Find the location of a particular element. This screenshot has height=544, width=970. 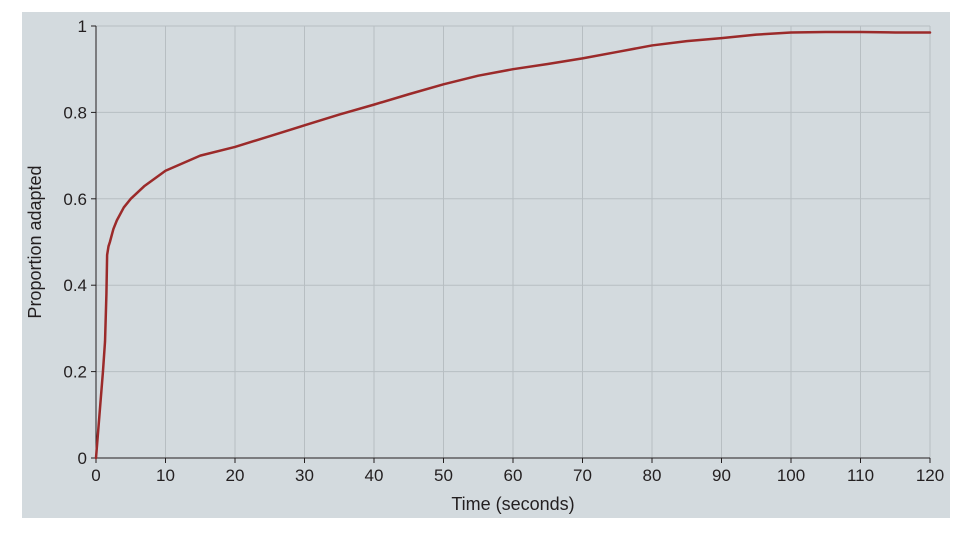

x-tick-label: 50 is located at coordinates (443, 475).